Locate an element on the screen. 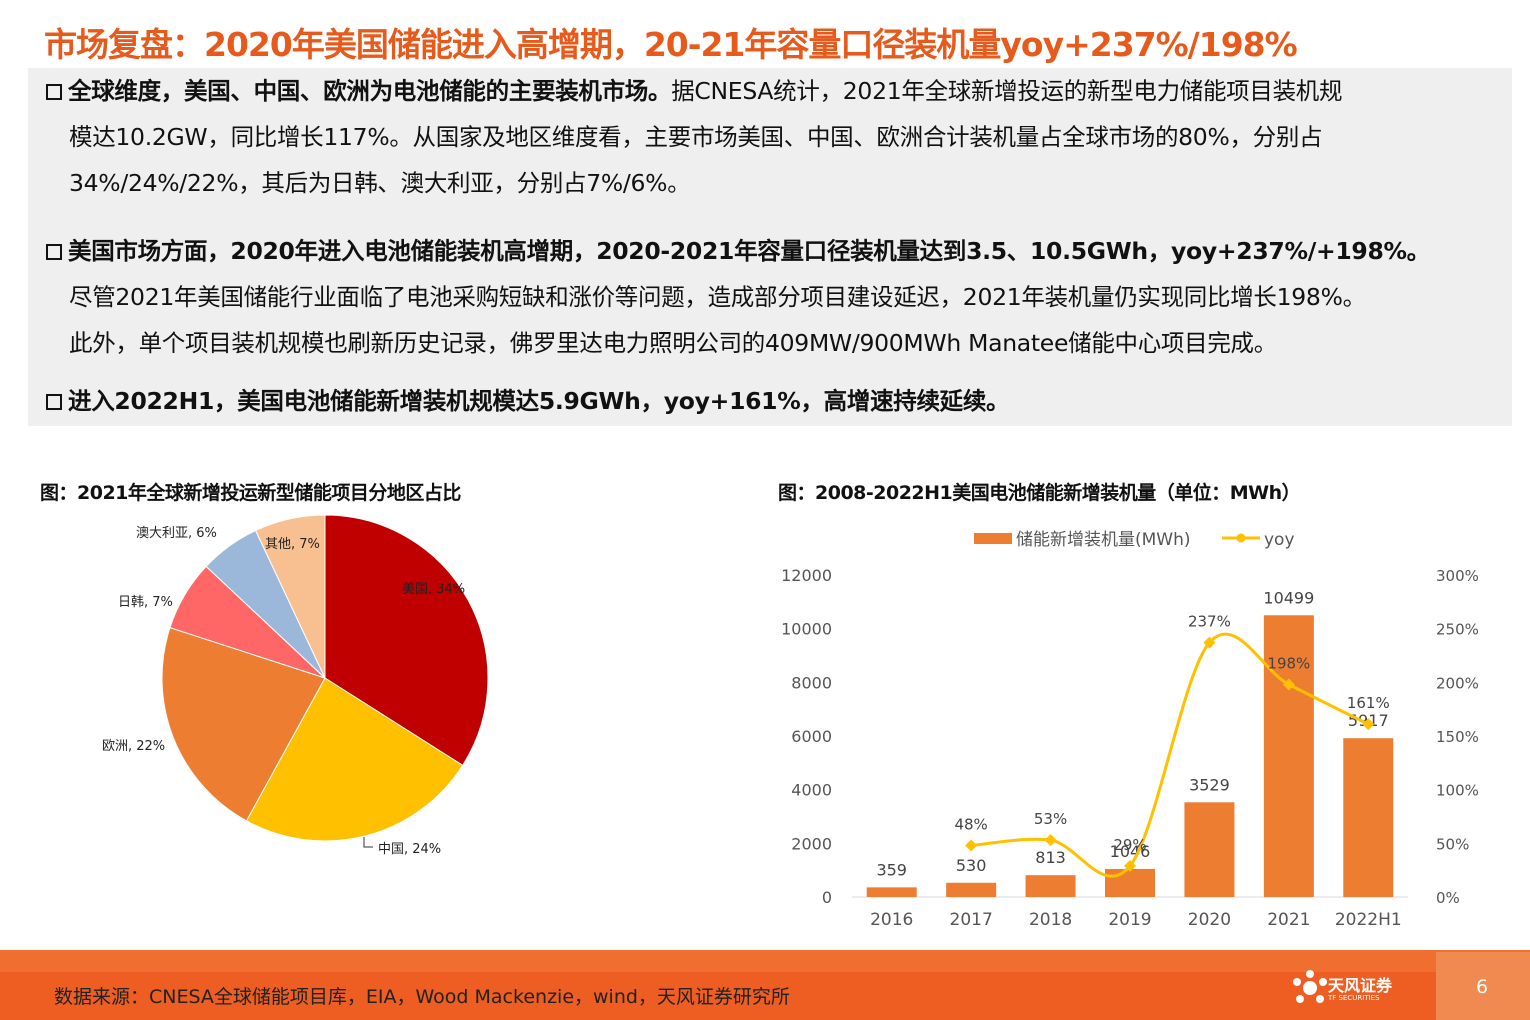 The height and width of the screenshot is (1020, 1530). bar-2019 is located at coordinates (1130, 882).